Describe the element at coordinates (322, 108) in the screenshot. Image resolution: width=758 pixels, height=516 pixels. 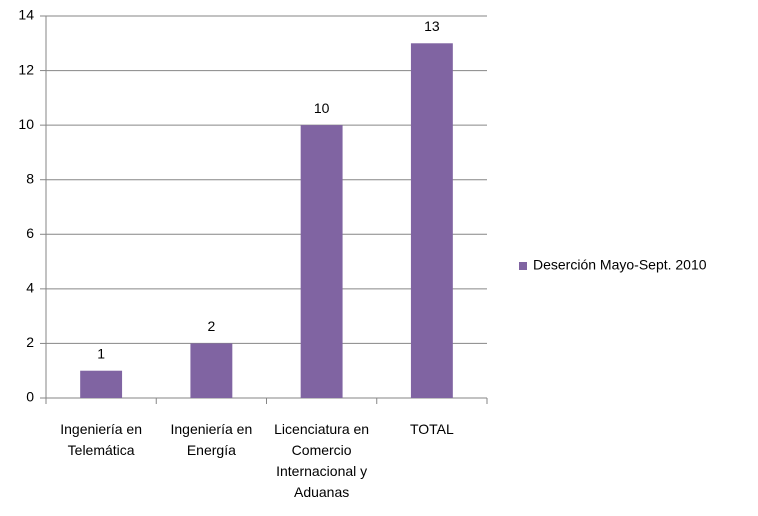
I see `data-label: 10` at that location.